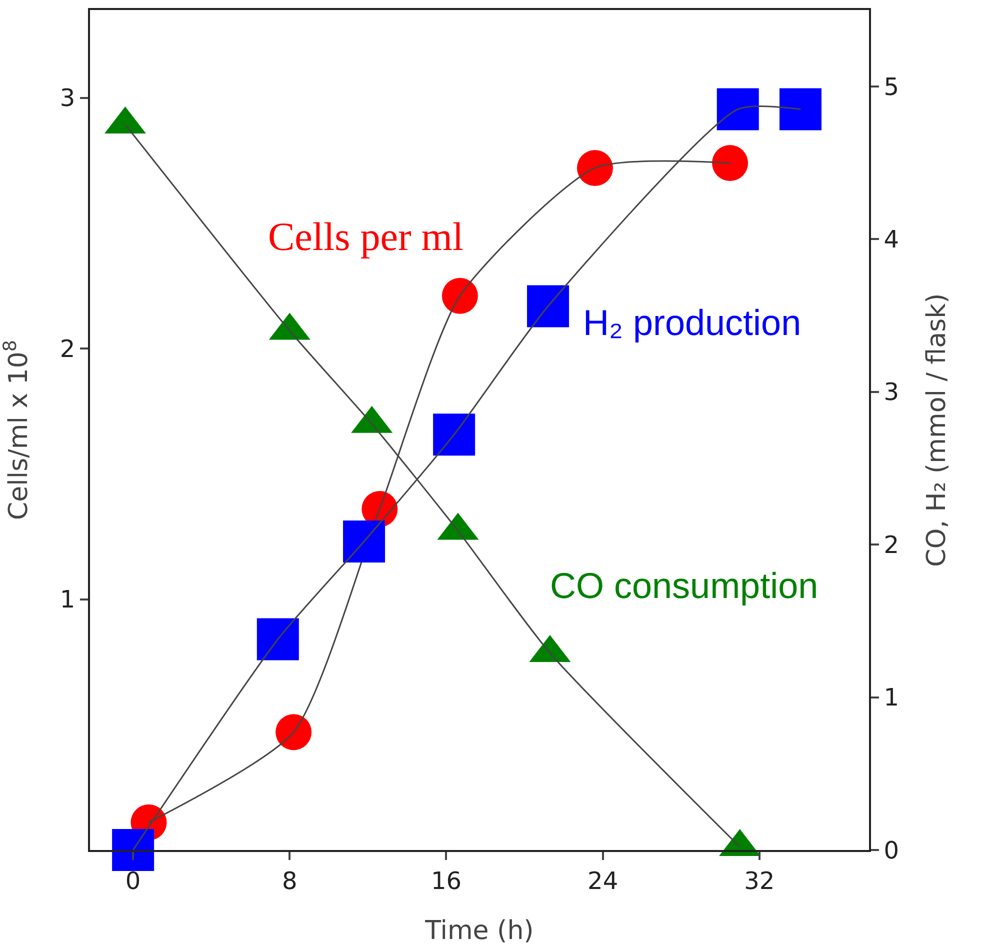 Image resolution: width=989 pixels, height=950 pixels. Describe the element at coordinates (759, 880) in the screenshot. I see `x-tick-label: 32` at that location.